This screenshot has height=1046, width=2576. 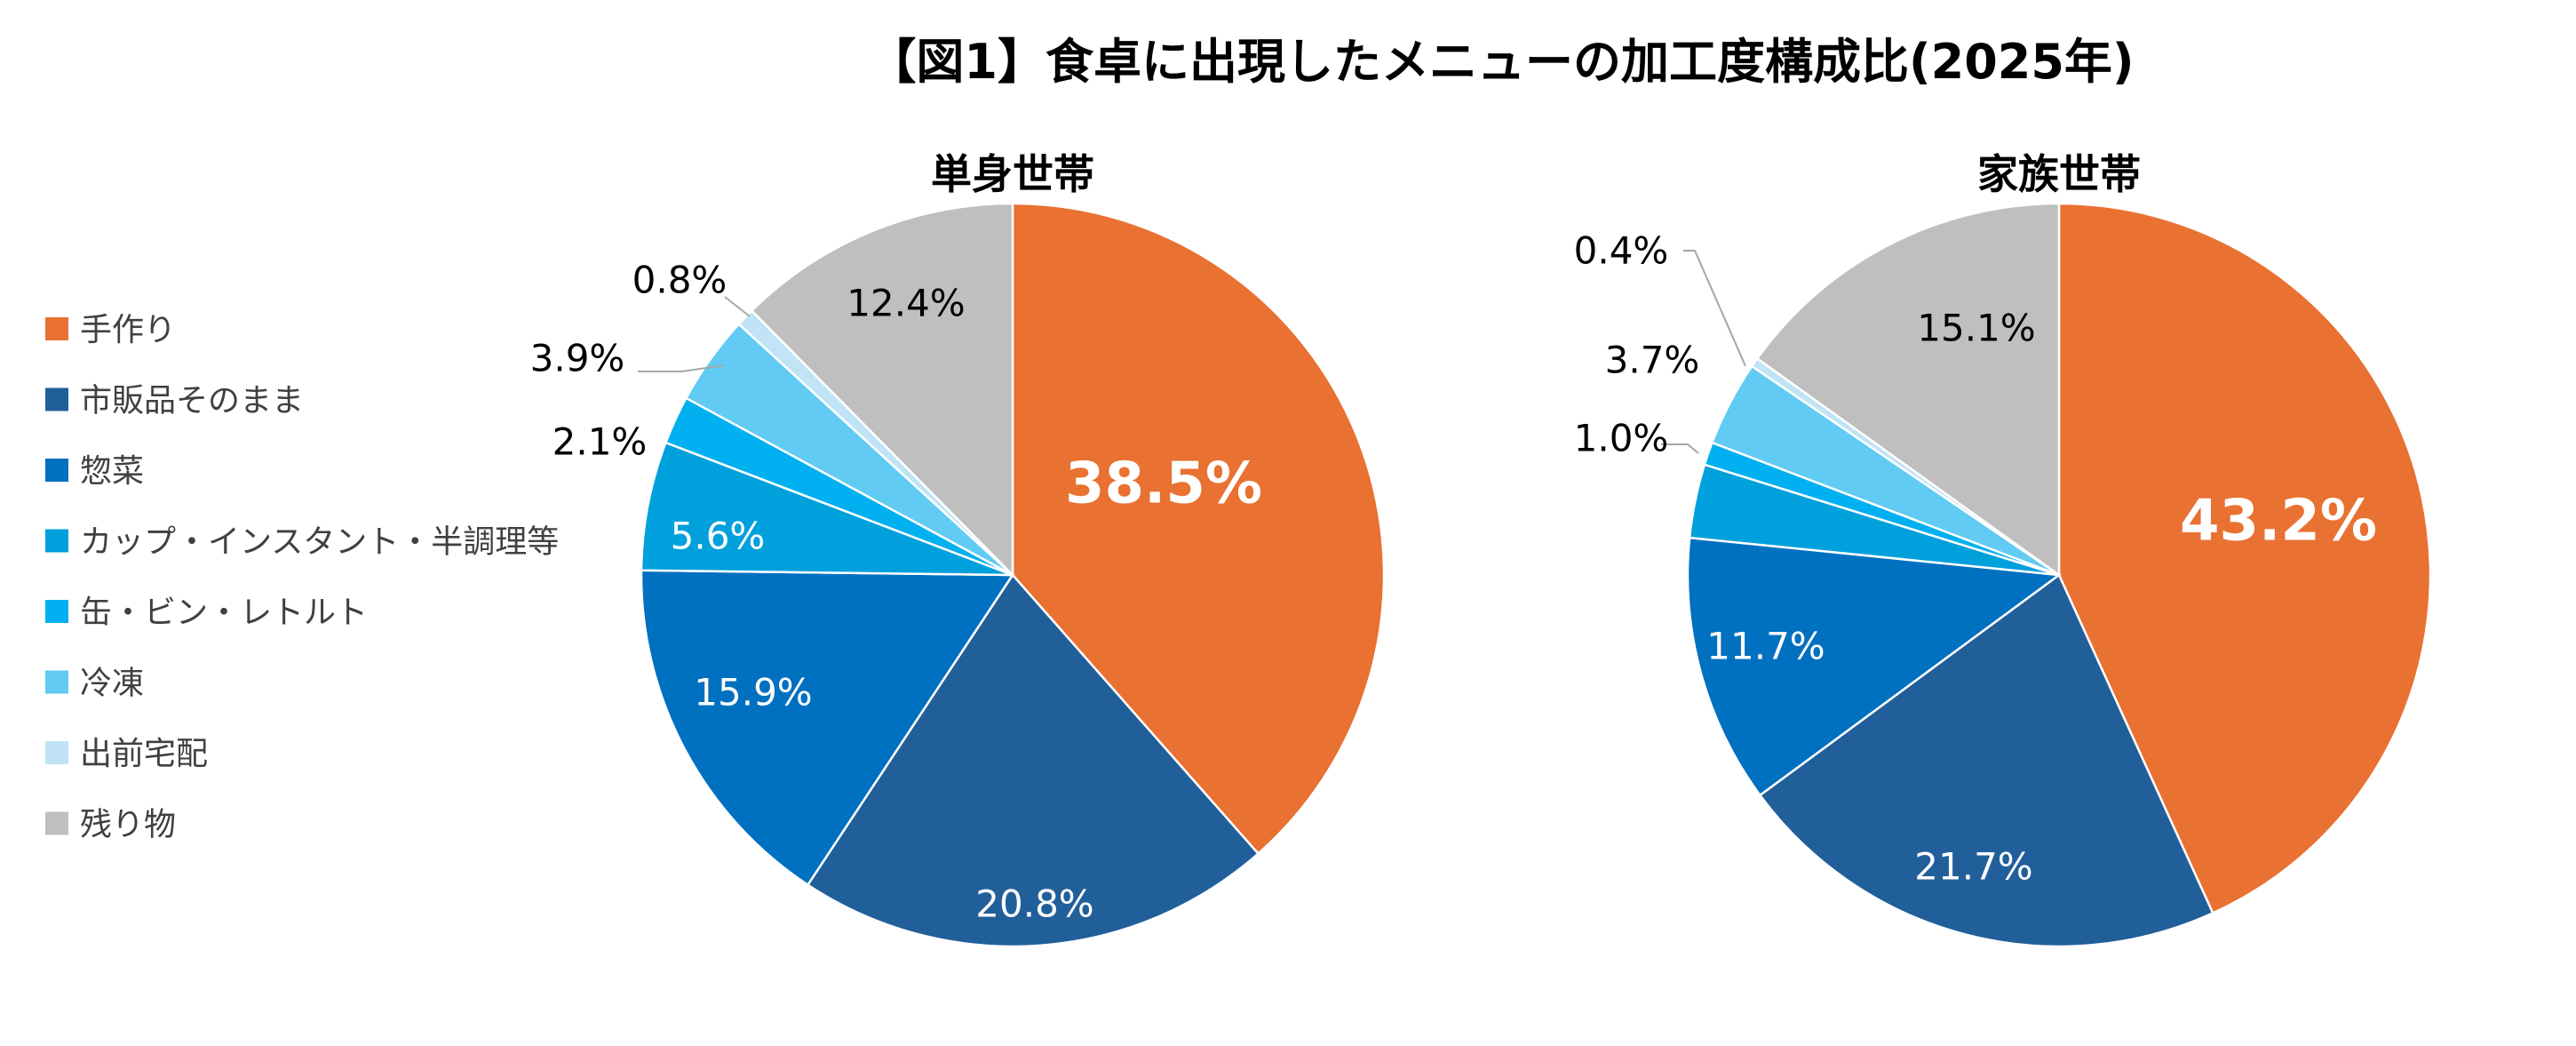 I want to click on pie-title-family: 家族世帯, so click(x=2059, y=174).